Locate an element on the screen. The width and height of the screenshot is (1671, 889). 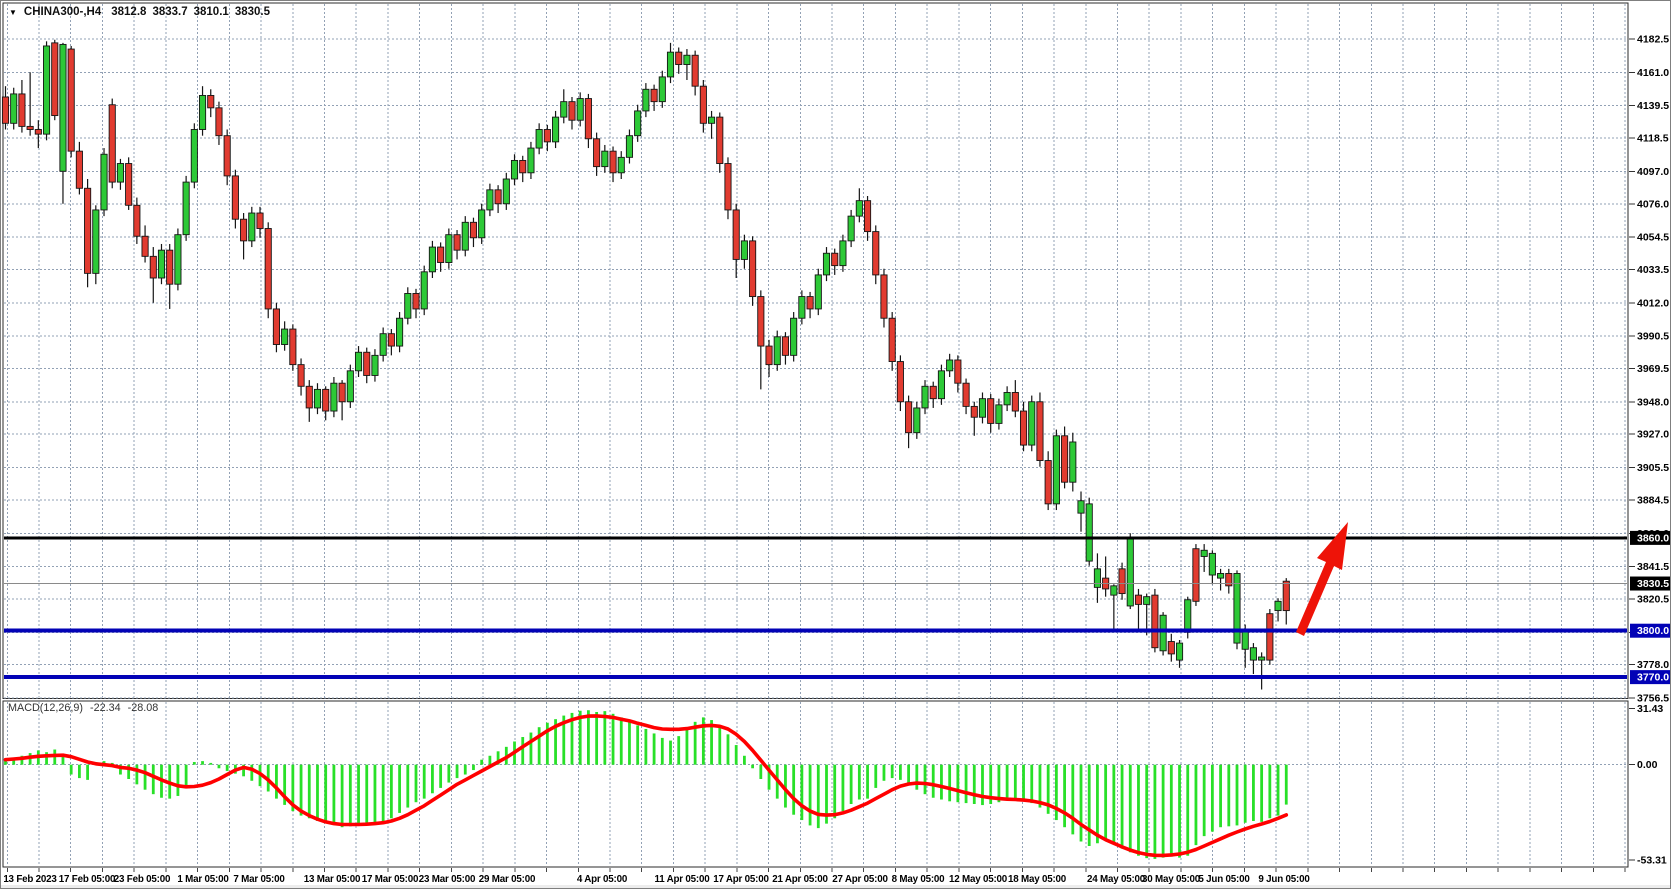
price-axis-label: 3820.5 is located at coordinates (1653, 599).